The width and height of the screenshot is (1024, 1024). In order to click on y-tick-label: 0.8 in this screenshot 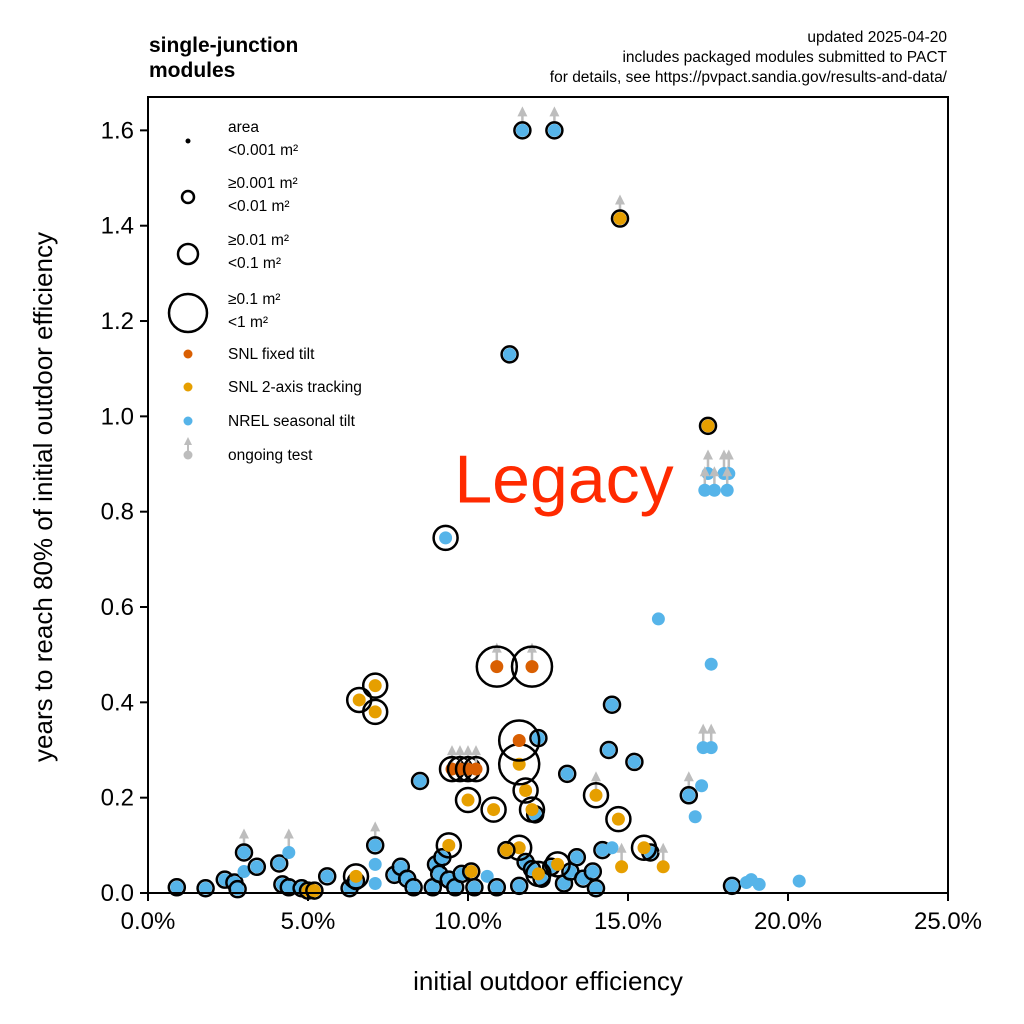, I will do `click(117, 512)`.